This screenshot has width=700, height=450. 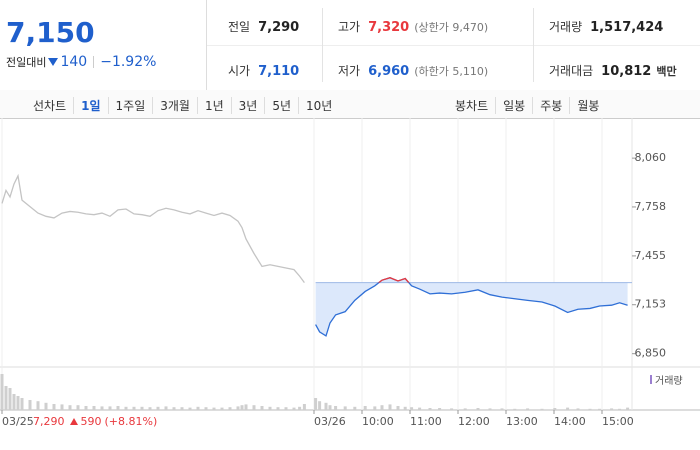 I want to click on volume-legend: 거래량, so click(x=666, y=379).